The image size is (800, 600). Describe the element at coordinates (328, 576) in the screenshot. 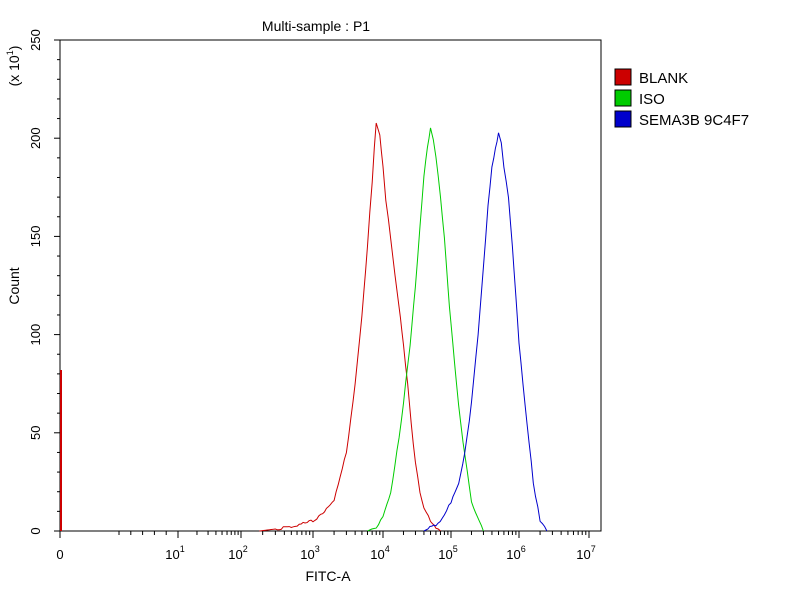

I see `x-axis-label: FITC-A` at that location.